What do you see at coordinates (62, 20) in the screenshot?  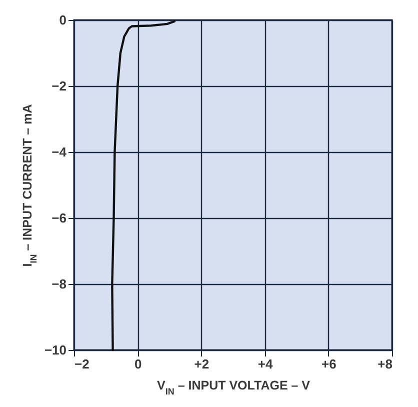 I see `y-tick-label: 0` at bounding box center [62, 20].